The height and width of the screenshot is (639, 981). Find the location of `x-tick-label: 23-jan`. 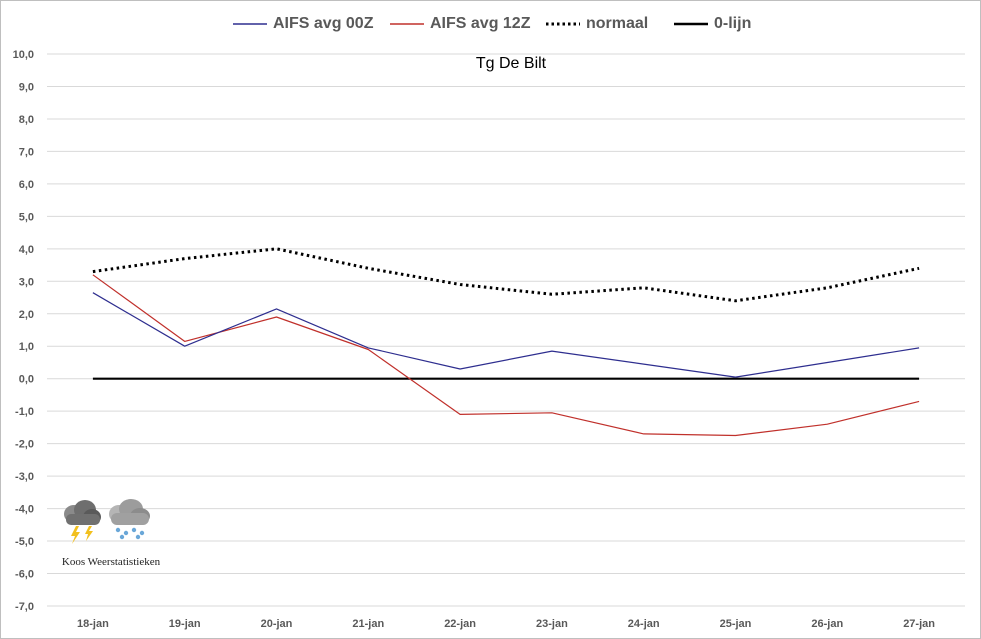

x-tick-label: 23-jan is located at coordinates (552, 624).